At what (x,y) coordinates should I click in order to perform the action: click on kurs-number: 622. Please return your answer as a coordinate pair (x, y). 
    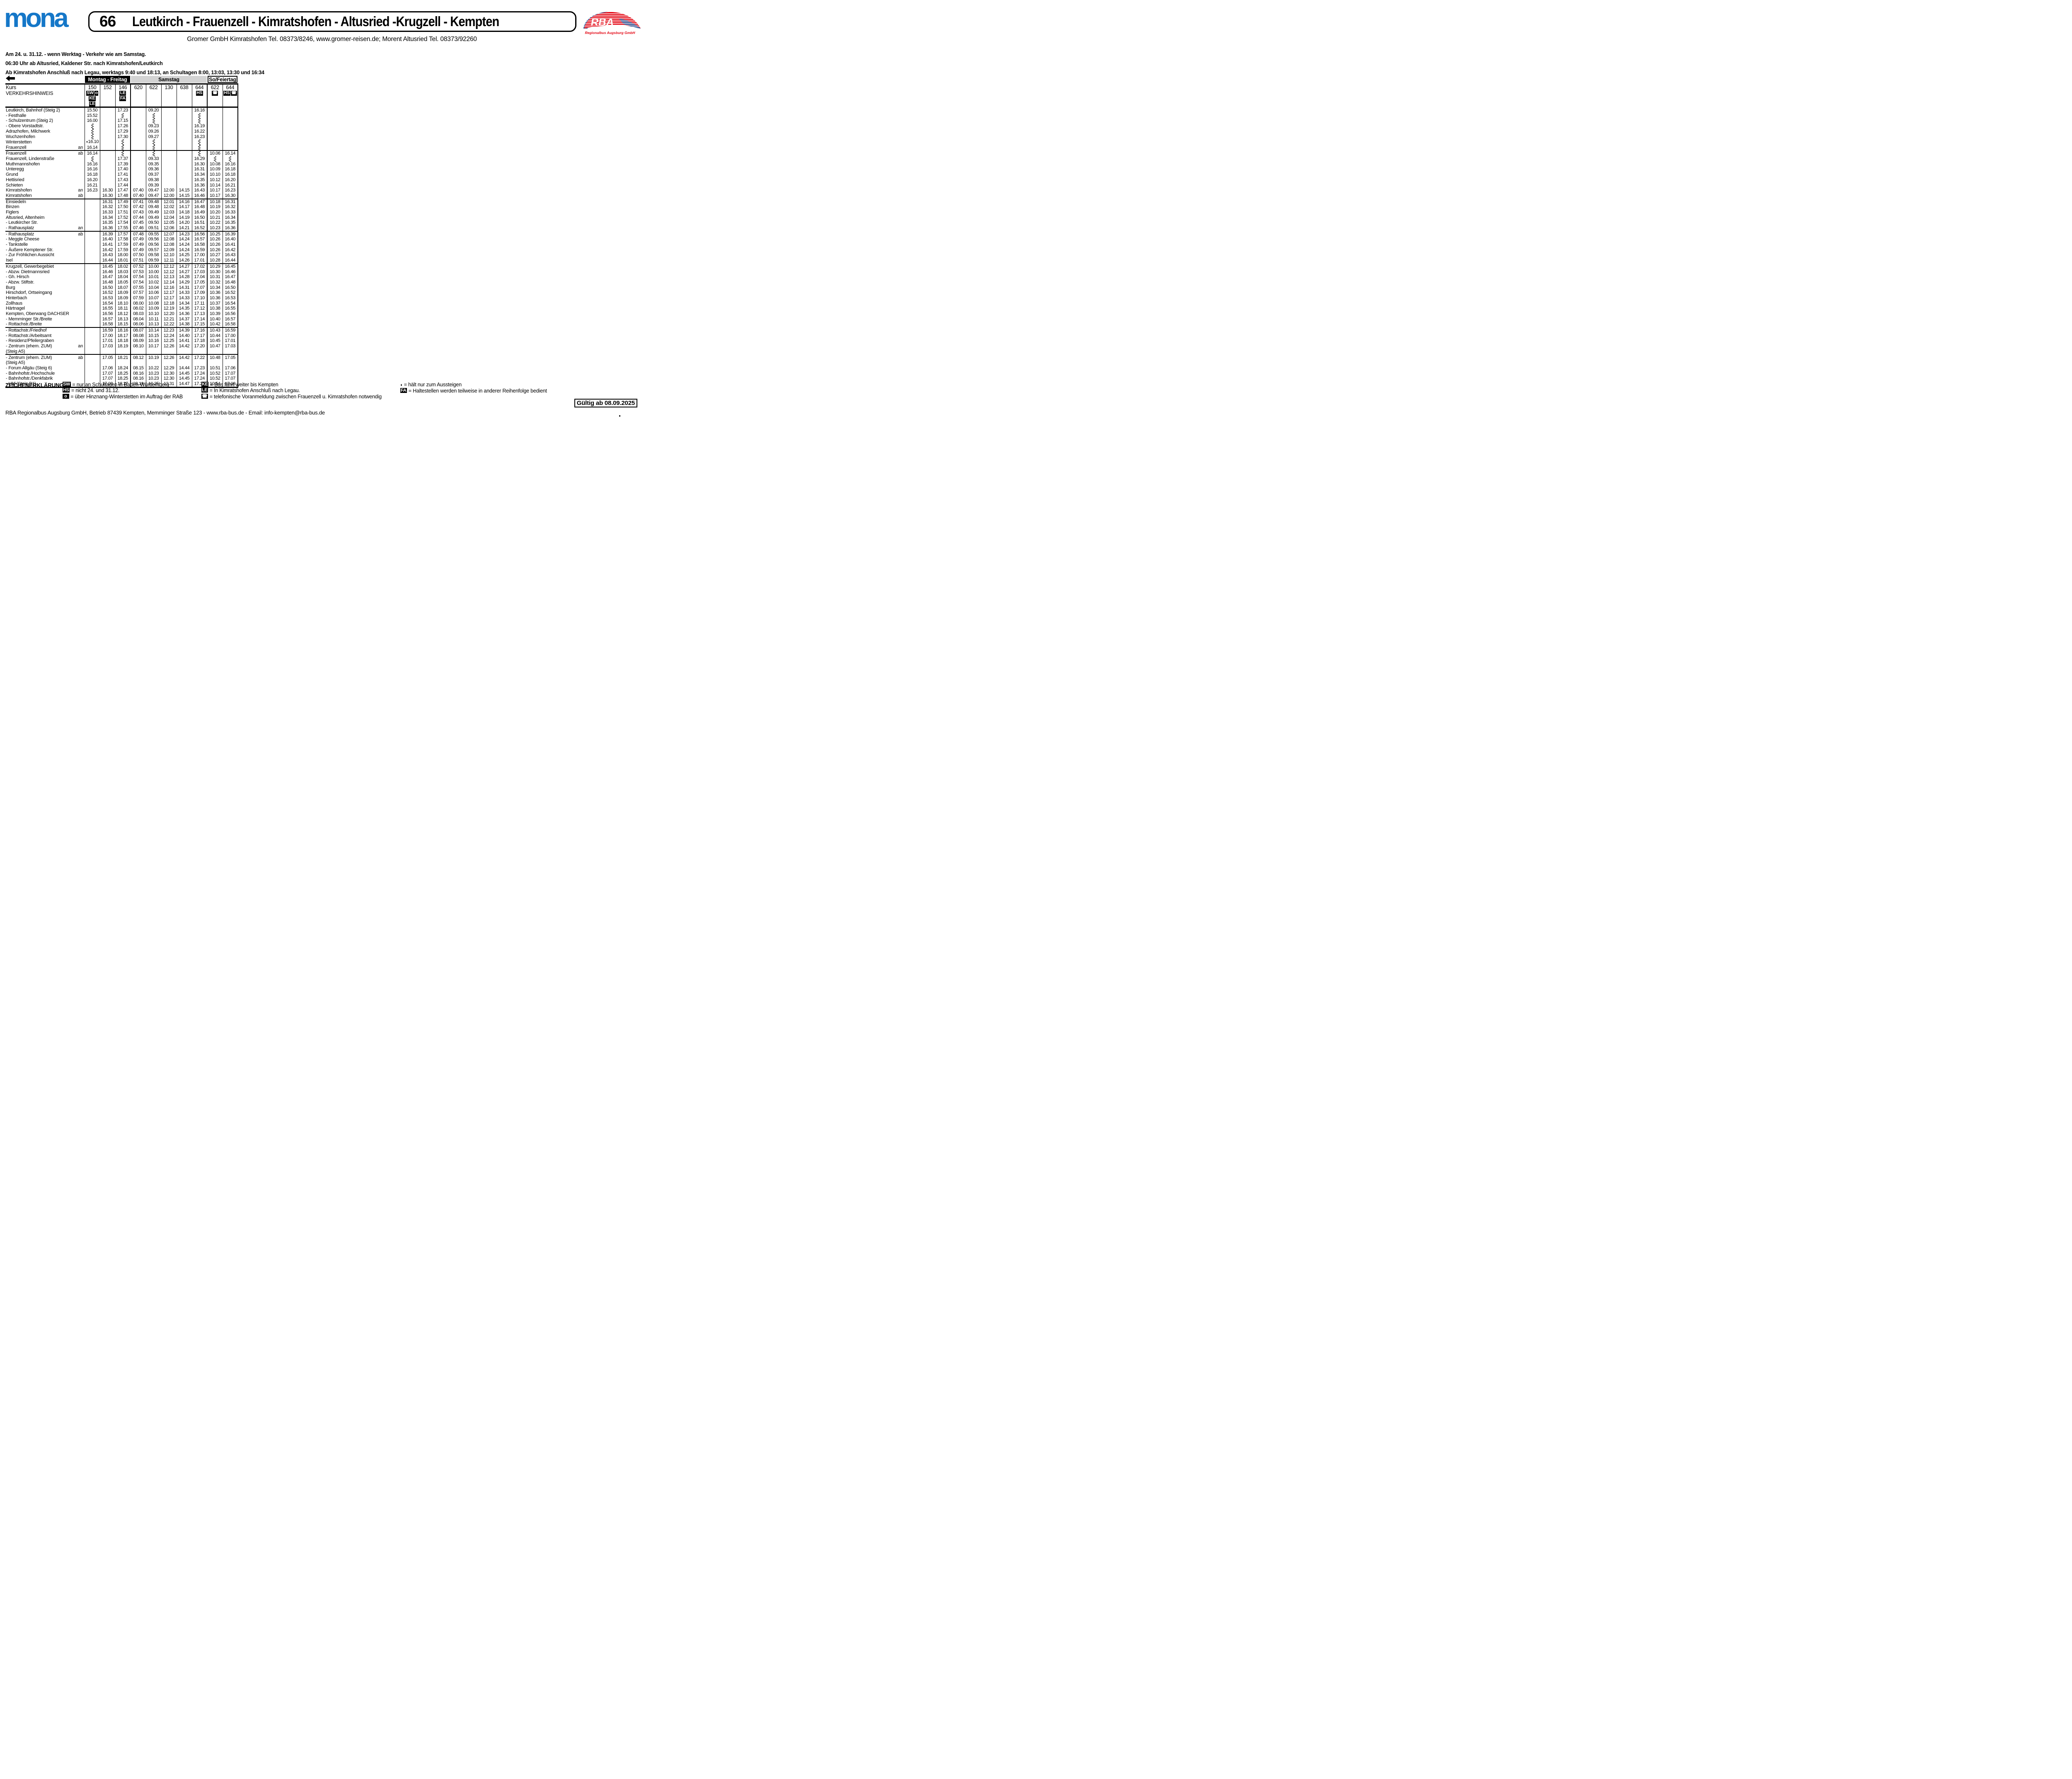
    Looking at the image, I should click on (215, 87).